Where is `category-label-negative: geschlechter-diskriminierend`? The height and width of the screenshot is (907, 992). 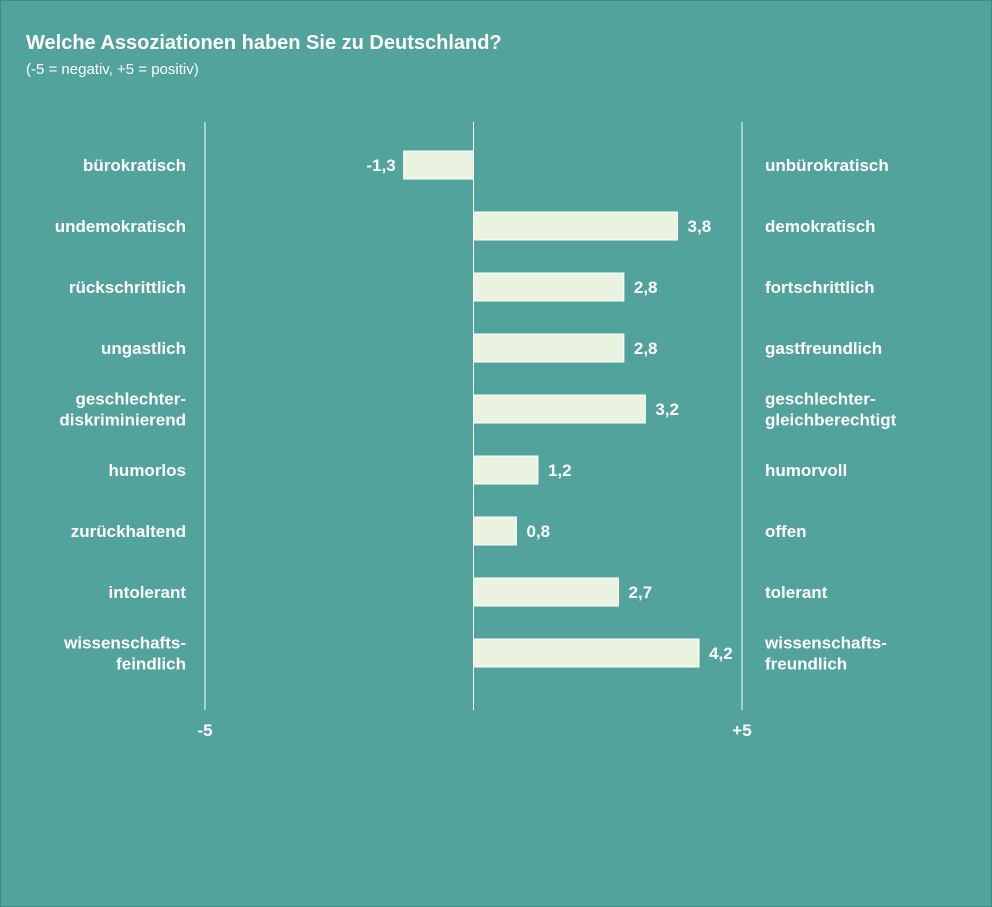
category-label-negative: geschlechter-diskriminierend is located at coordinates (122, 410).